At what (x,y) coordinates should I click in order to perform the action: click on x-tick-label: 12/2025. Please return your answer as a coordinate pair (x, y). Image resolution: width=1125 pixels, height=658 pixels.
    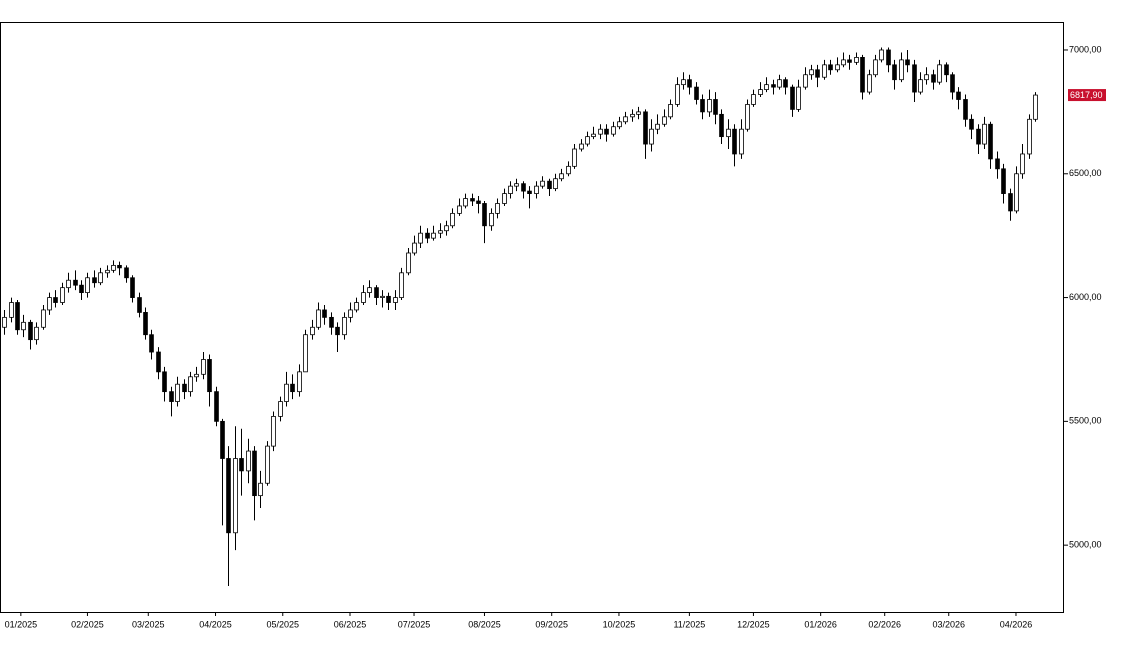
    Looking at the image, I should click on (753, 624).